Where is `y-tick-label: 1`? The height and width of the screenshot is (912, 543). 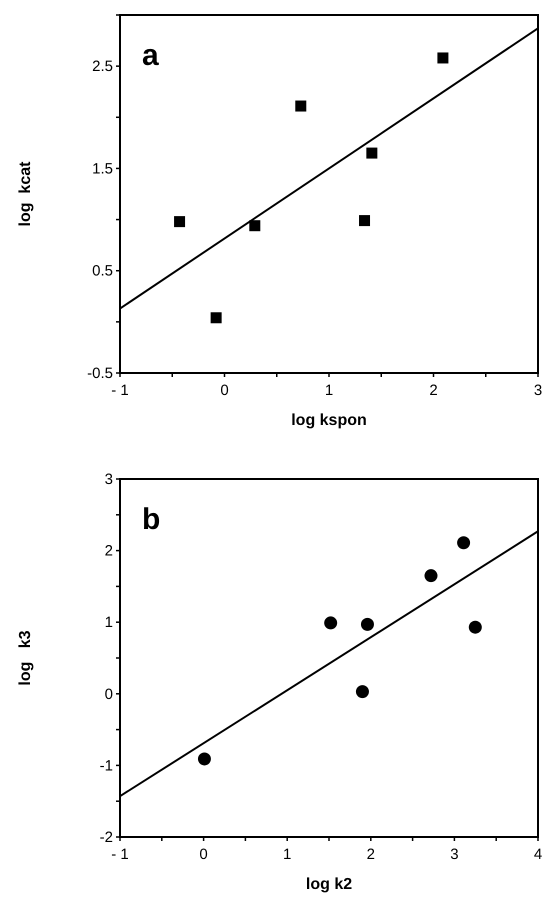
y-tick-label: 1 is located at coordinates (108, 623).